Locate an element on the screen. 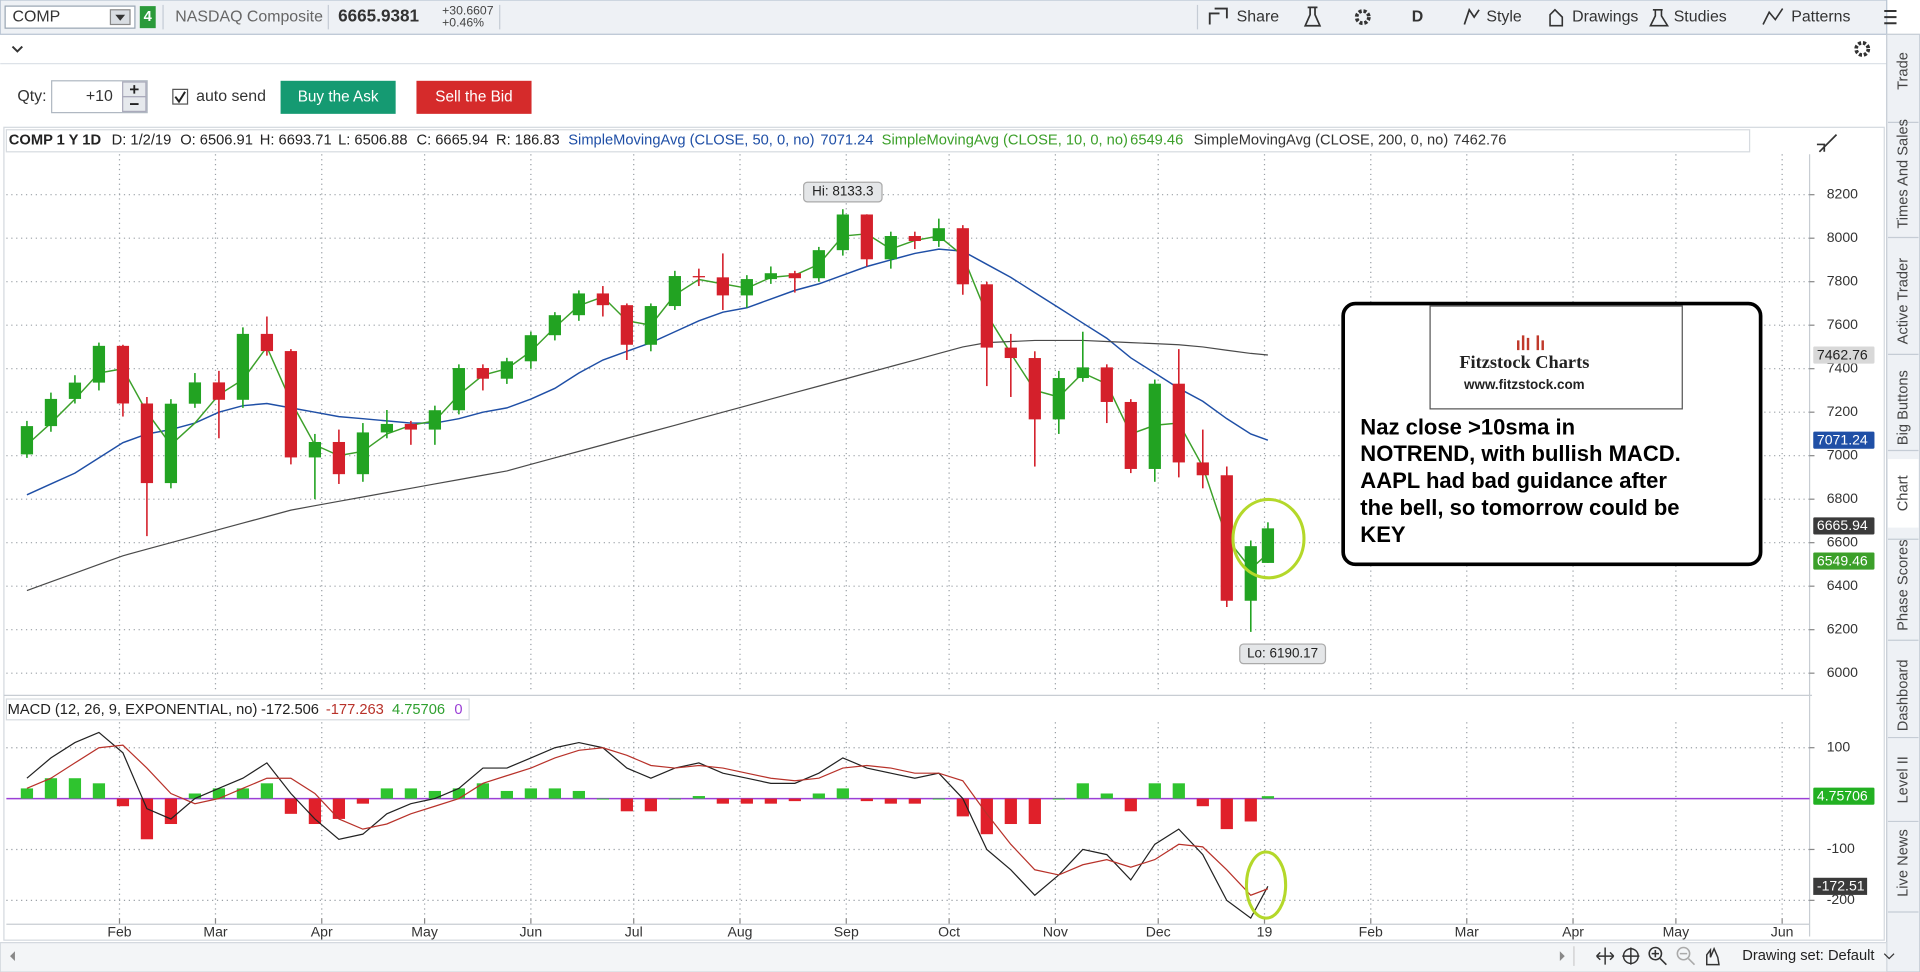 The image size is (1920, 972). x-tick-label: Sep is located at coordinates (846, 932).